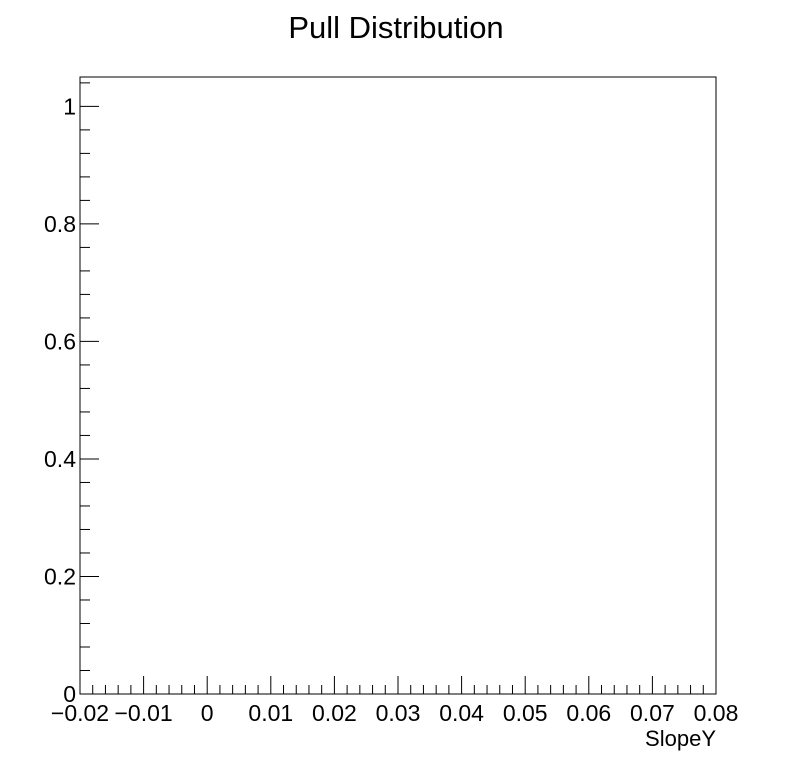 The height and width of the screenshot is (772, 796). What do you see at coordinates (89, 388) in the screenshot?
I see `y-axis-ticks` at bounding box center [89, 388].